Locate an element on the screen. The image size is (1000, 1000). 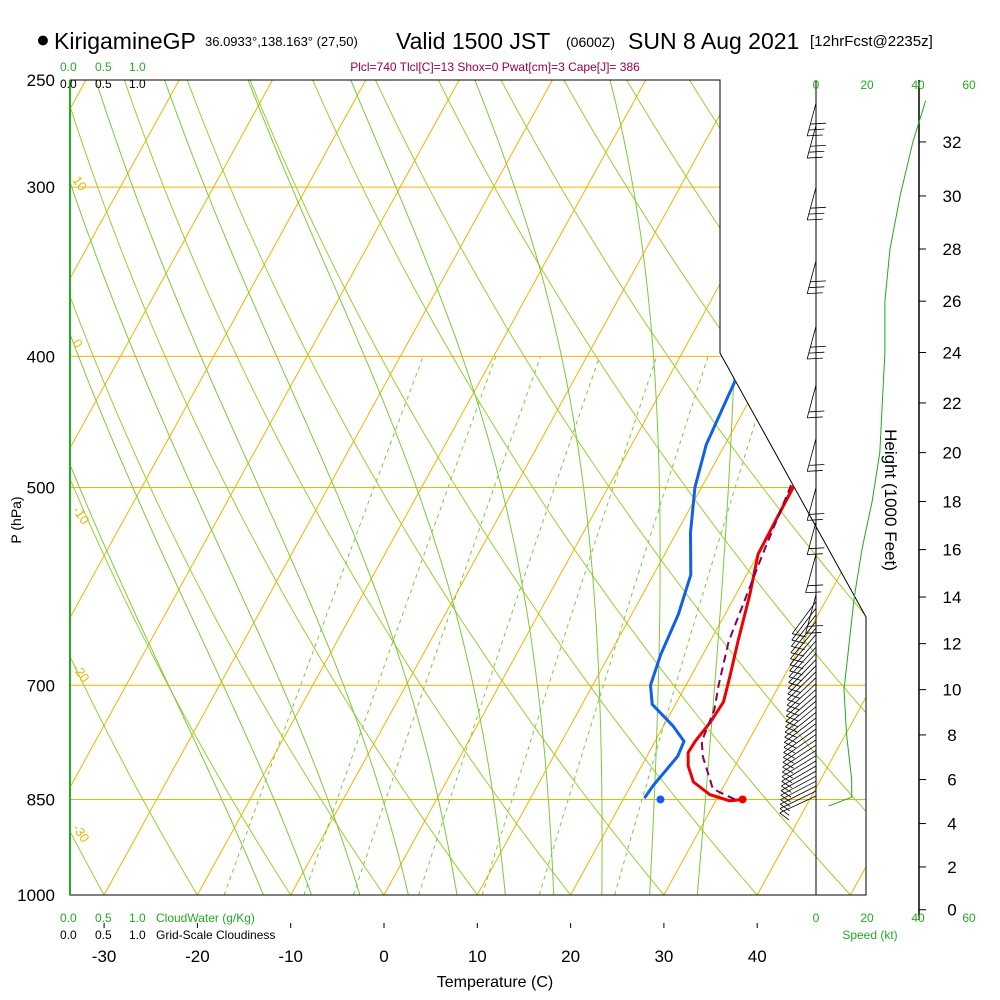
wind-bottom-black-0: 0 is located at coordinates (816, 918).